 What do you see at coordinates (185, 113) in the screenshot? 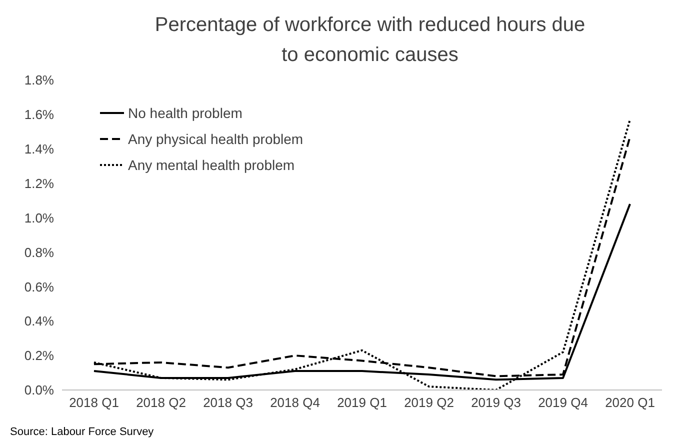
I see `legend-label: No health problem` at bounding box center [185, 113].